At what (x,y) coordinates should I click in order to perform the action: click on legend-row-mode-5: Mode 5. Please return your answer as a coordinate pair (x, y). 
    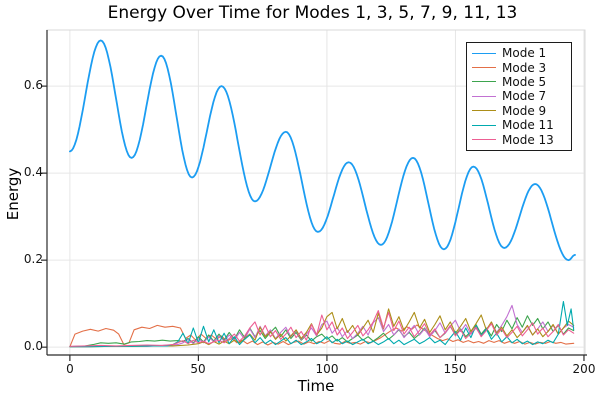
    Looking at the image, I should click on (519, 82).